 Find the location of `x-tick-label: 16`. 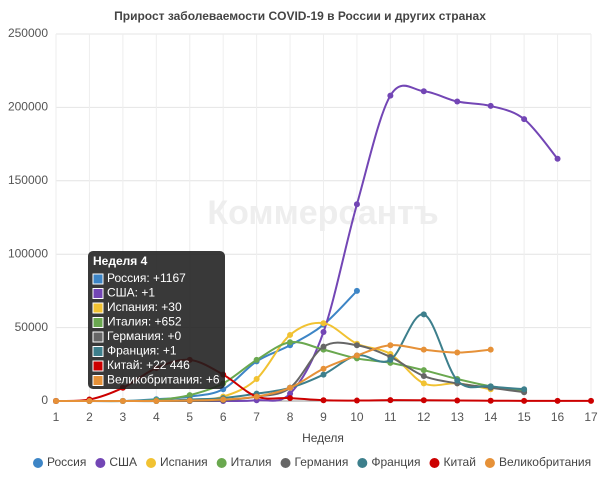

x-tick-label: 16 is located at coordinates (558, 417).